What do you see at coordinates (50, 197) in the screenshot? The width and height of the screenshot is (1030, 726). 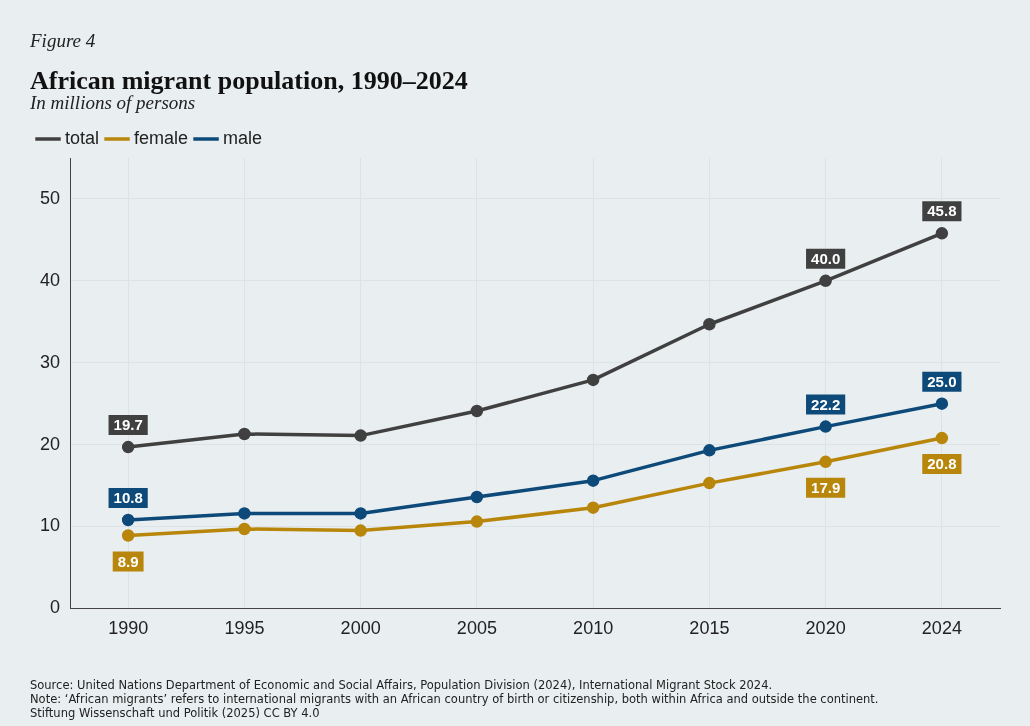 I see `y-tick-label: 50` at bounding box center [50, 197].